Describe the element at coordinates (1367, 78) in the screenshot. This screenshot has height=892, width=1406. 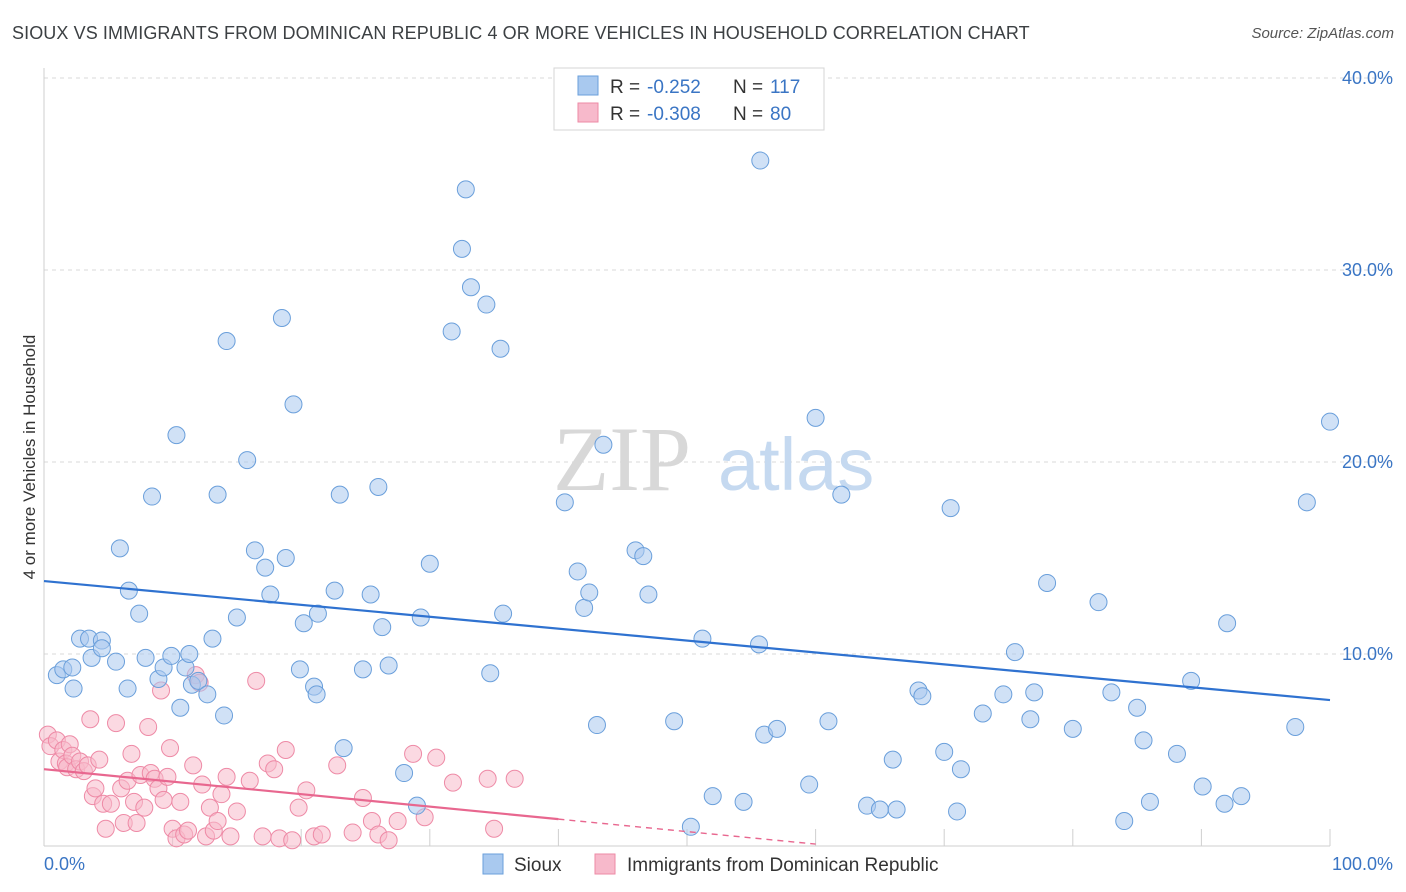
I see `y-tick-label: 40.0%` at that location.